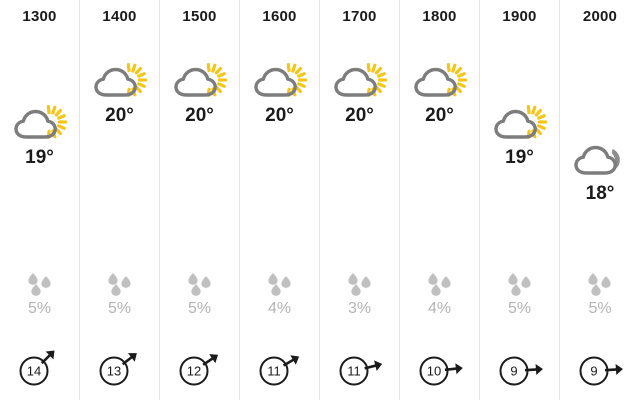  Describe the element at coordinates (520, 200) in the screenshot. I see `hour-column-1900: 1900 19° 5% 9` at that location.